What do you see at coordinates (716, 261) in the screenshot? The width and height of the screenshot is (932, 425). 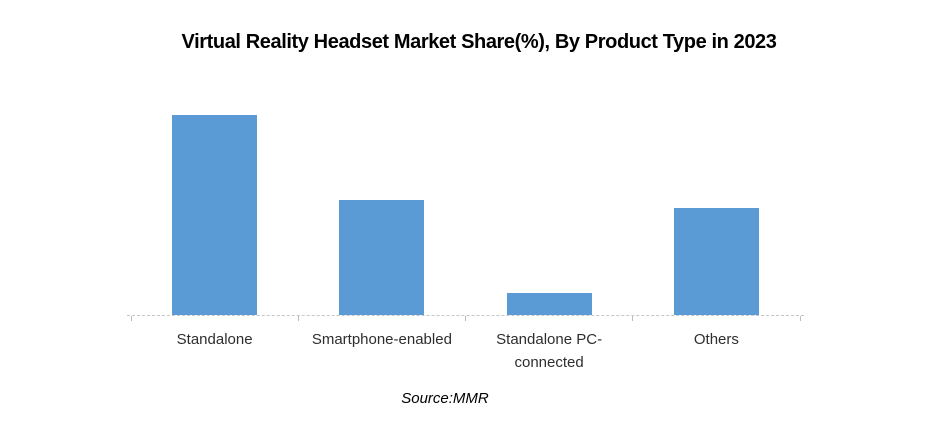 I see `bar-others` at bounding box center [716, 261].